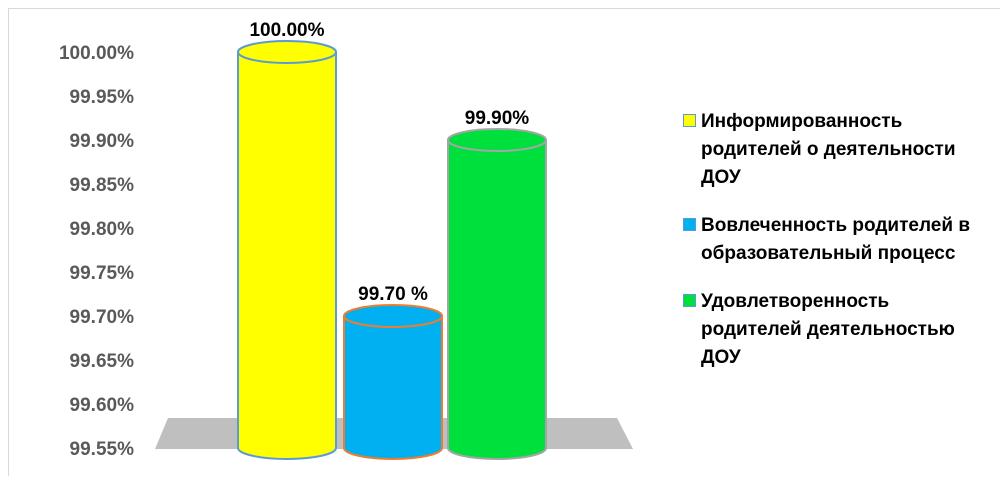 The height and width of the screenshot is (477, 1001). Describe the element at coordinates (96, 53) in the screenshot. I see `y-tick-label: 100.00%` at that location.